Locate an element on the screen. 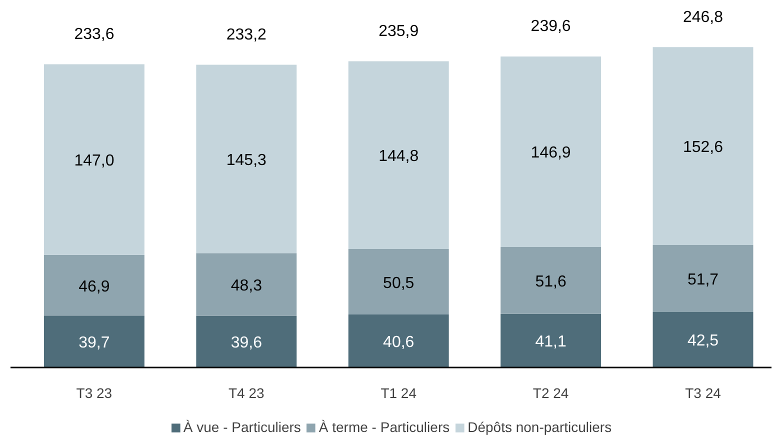 The width and height of the screenshot is (781, 441). x-tick-label: T4 23 is located at coordinates (246, 393).